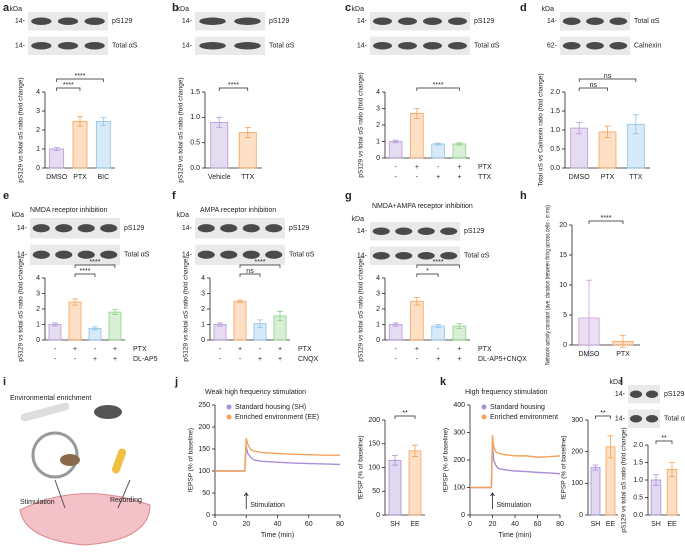  What do you see at coordinates (427, 271) in the screenshot?
I see `significance-label: *` at bounding box center [427, 271].